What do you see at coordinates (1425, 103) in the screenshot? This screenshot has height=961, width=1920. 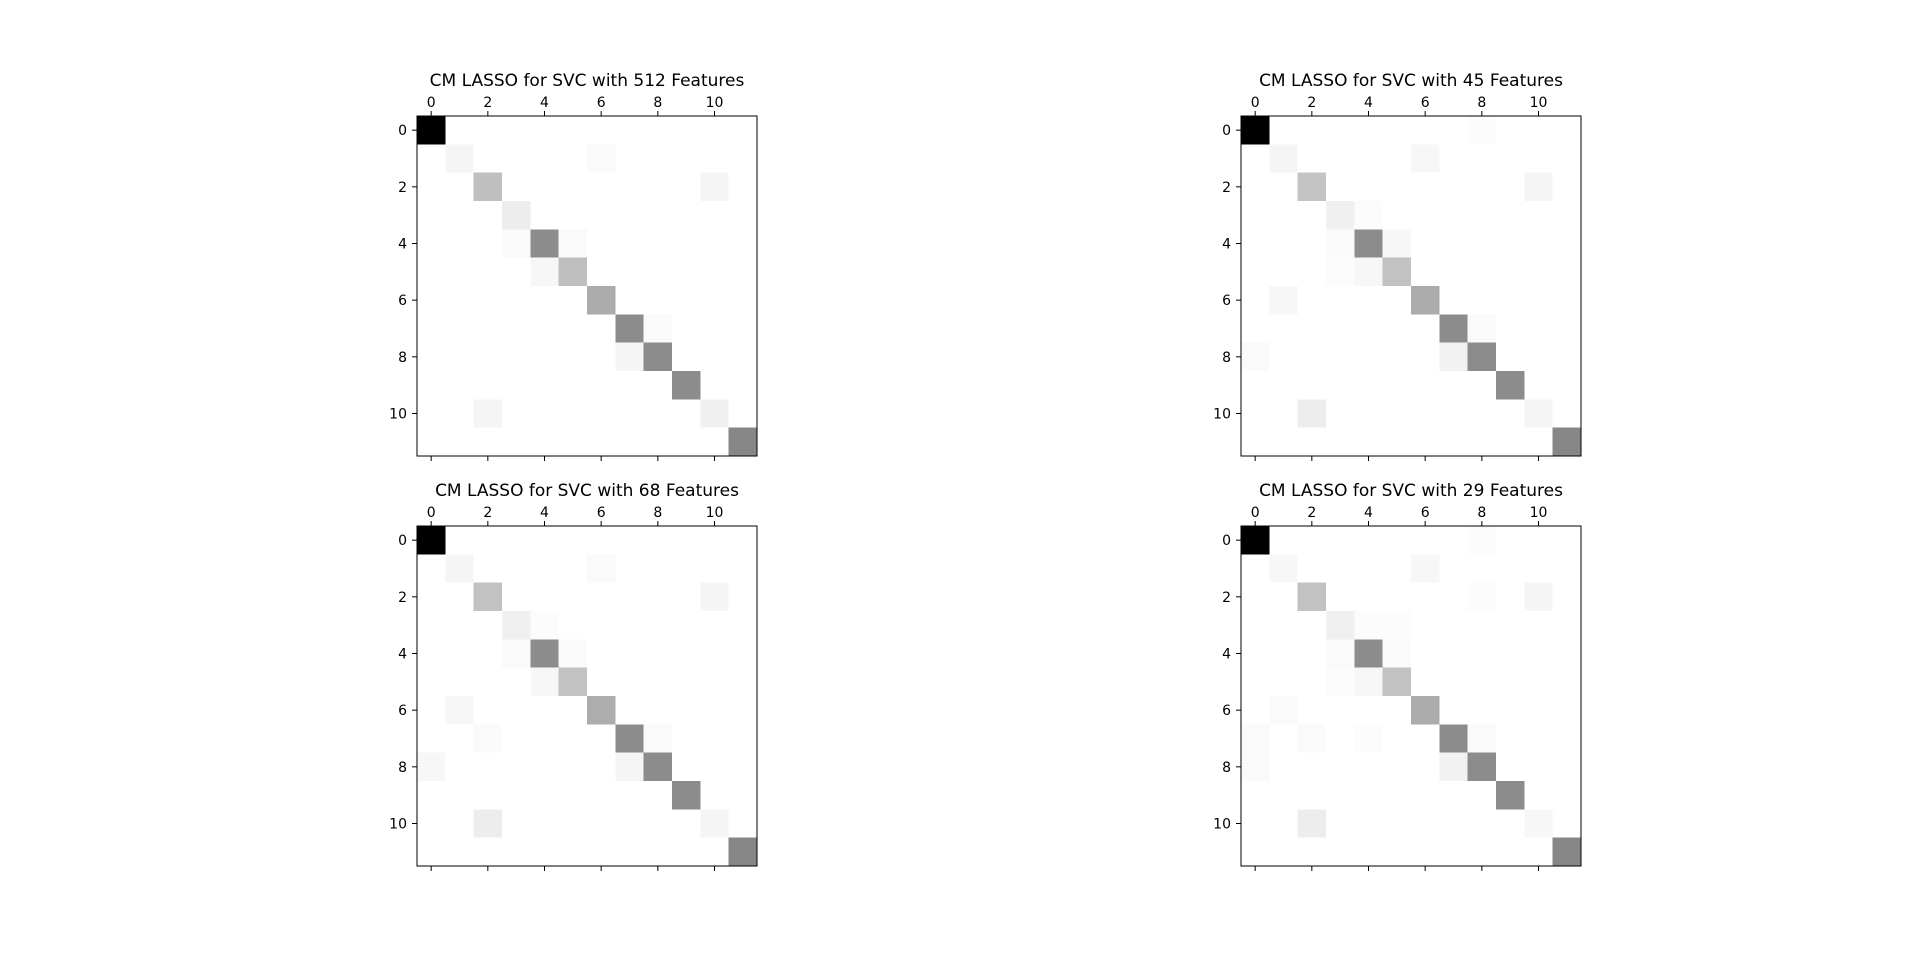 I see `x-tick-label: 6` at bounding box center [1425, 103].